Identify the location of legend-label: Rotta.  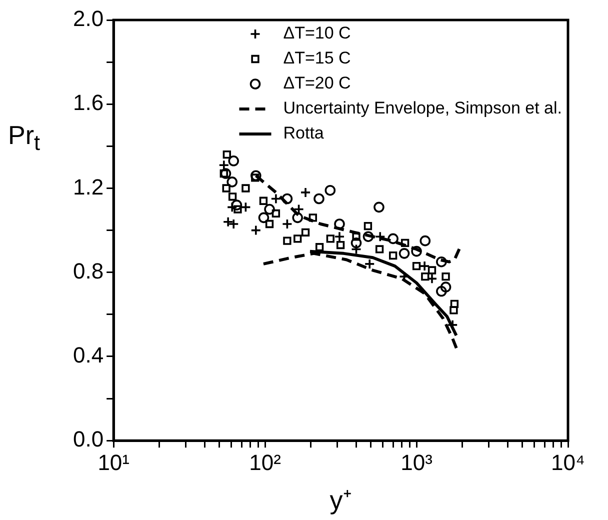
(303, 133).